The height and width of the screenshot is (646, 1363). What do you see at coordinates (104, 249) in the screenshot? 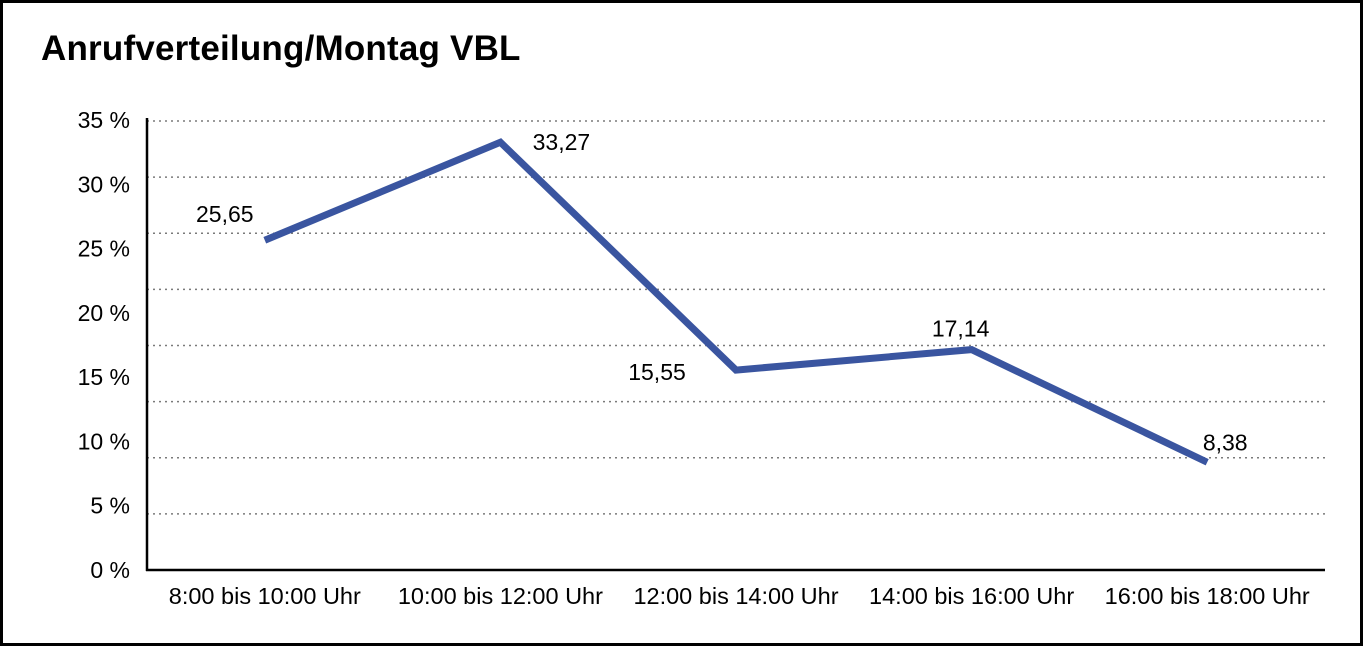
I see `y-axis-label: 25 %` at bounding box center [104, 249].